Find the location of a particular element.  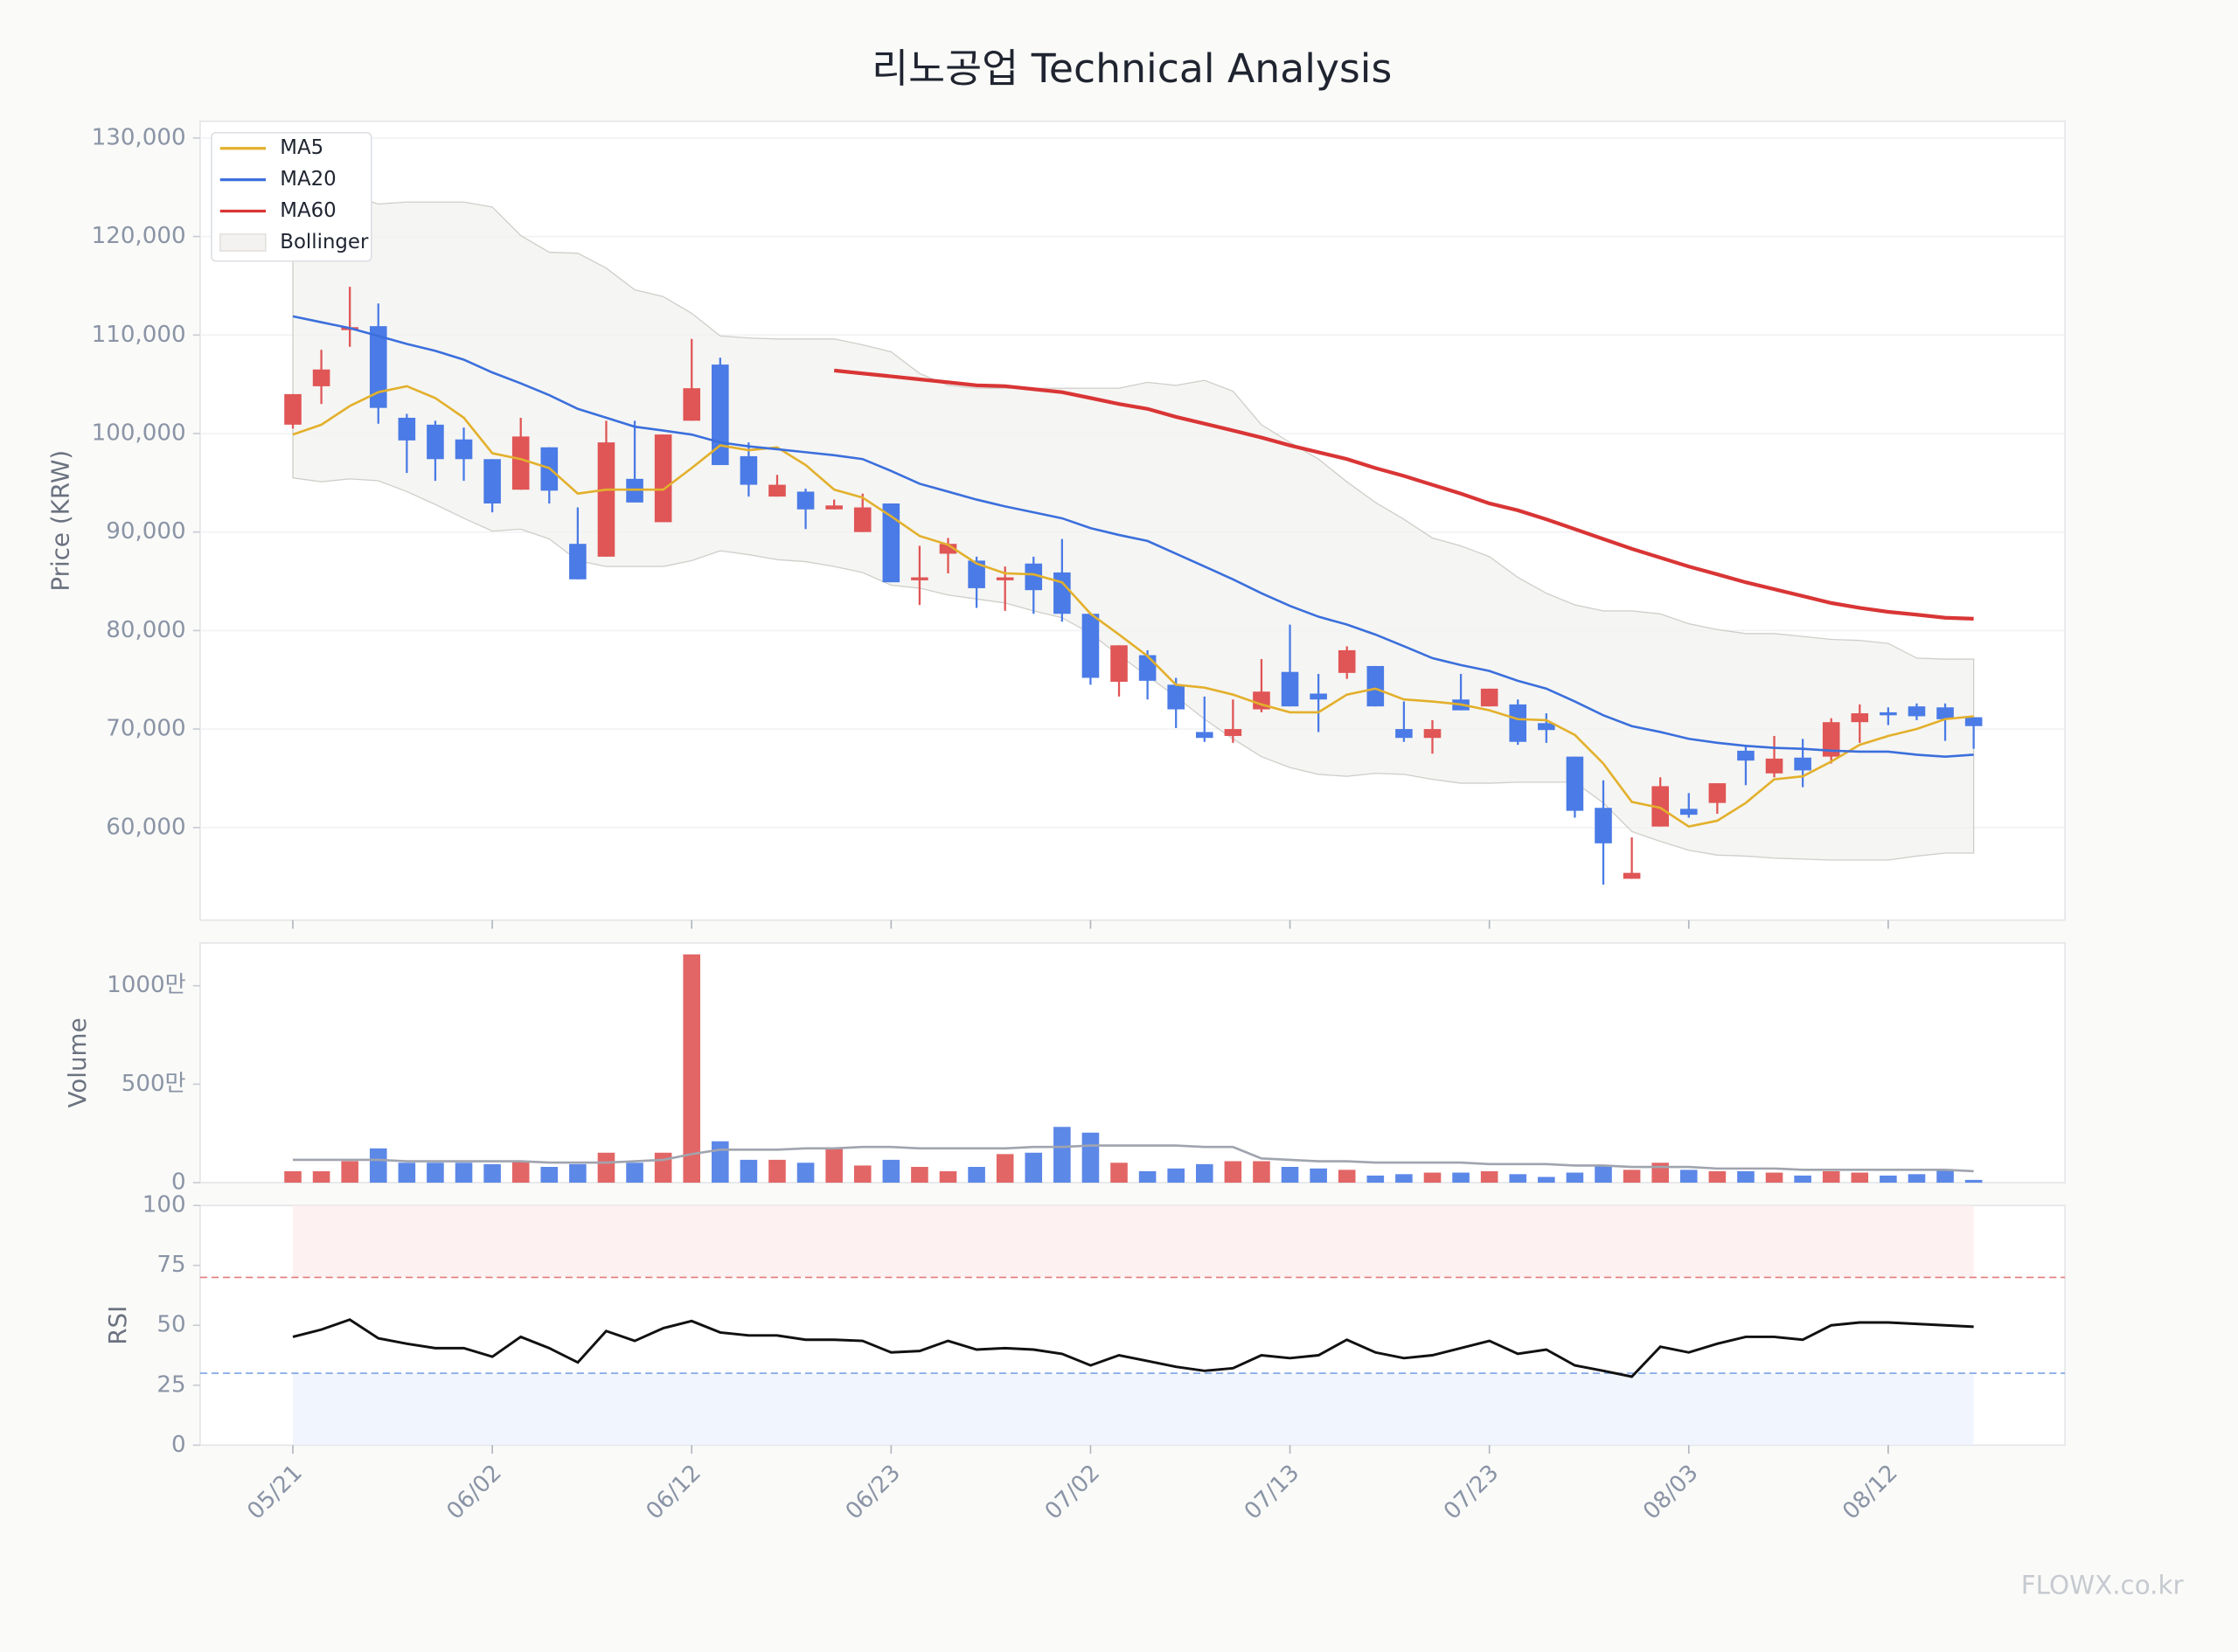

chart-title: 리노공업 Technical Analysis is located at coordinates (1132, 68).